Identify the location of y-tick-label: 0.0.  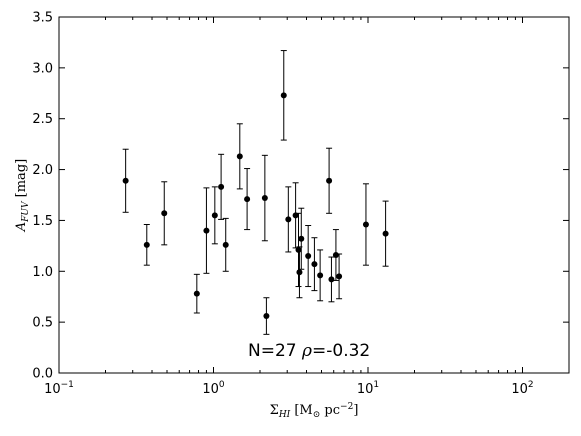
(42, 374).